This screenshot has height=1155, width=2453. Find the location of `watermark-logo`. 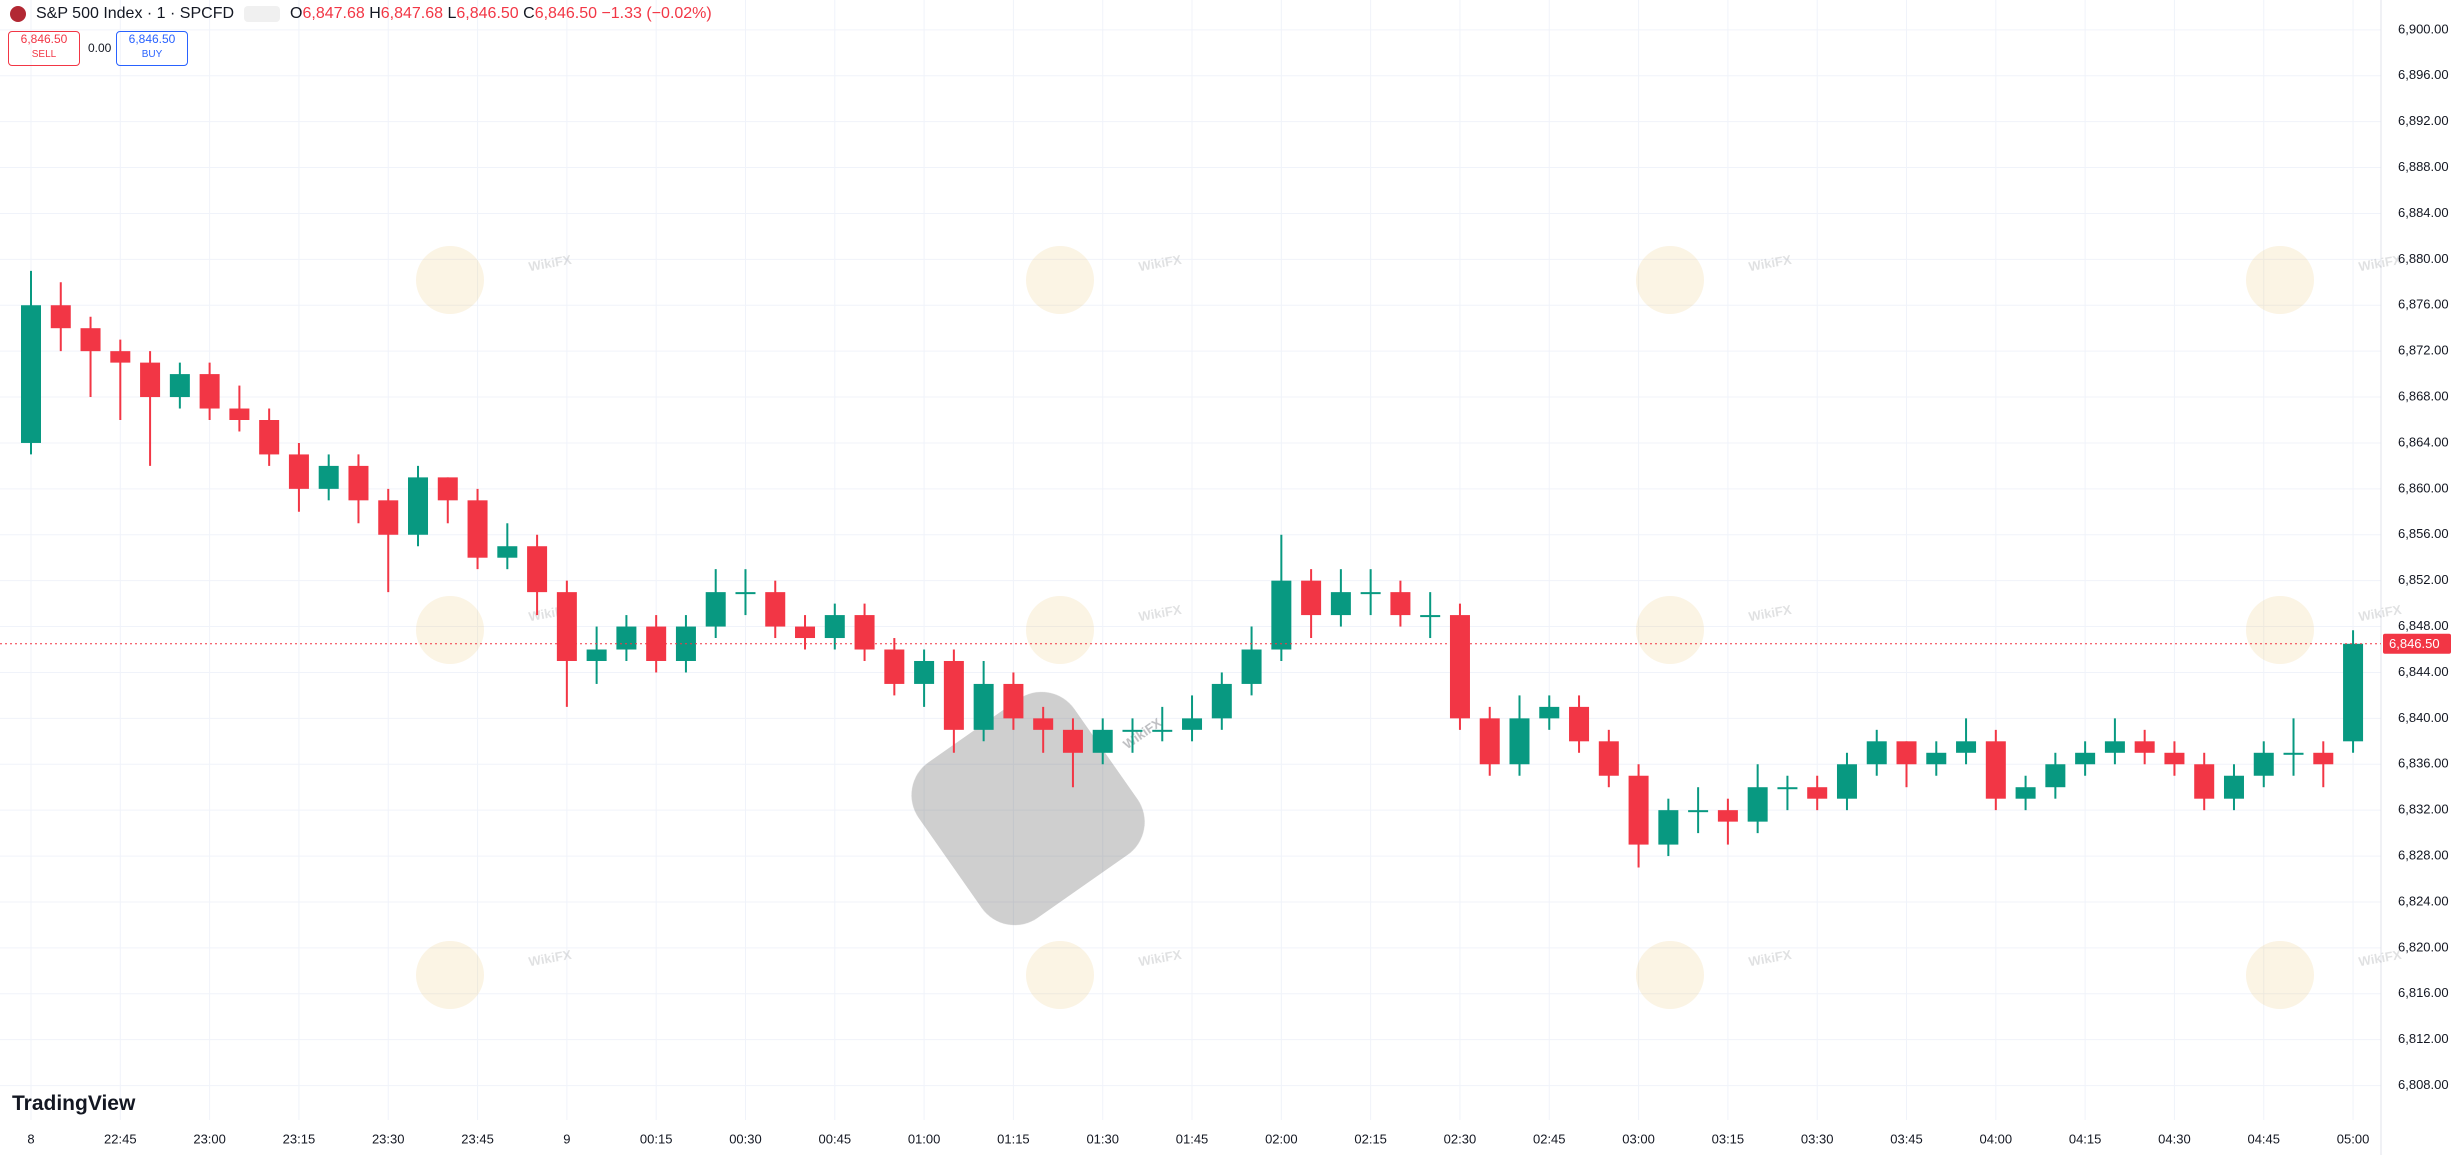

watermark-logo is located at coordinates (1028, 808).